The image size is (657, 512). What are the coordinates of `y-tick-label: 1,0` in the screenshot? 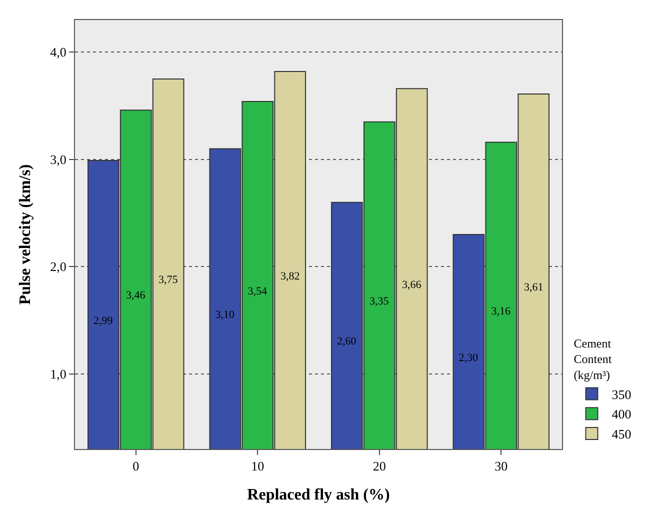 It's located at (58, 374).